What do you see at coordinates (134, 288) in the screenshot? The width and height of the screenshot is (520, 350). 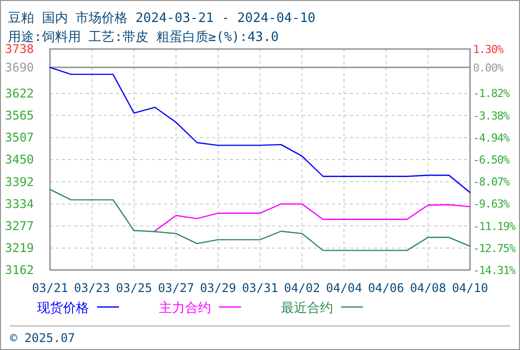 I see `x-tick-label: 03/25` at bounding box center [134, 288].